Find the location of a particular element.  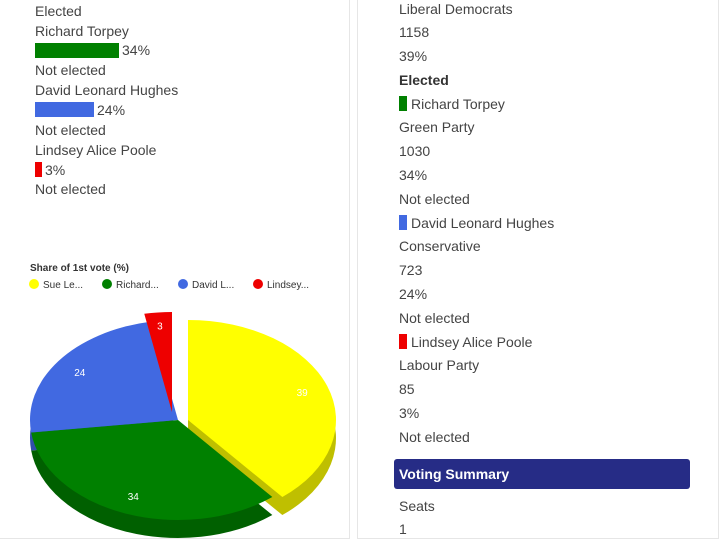

vote-count: 1158 is located at coordinates (414, 32).